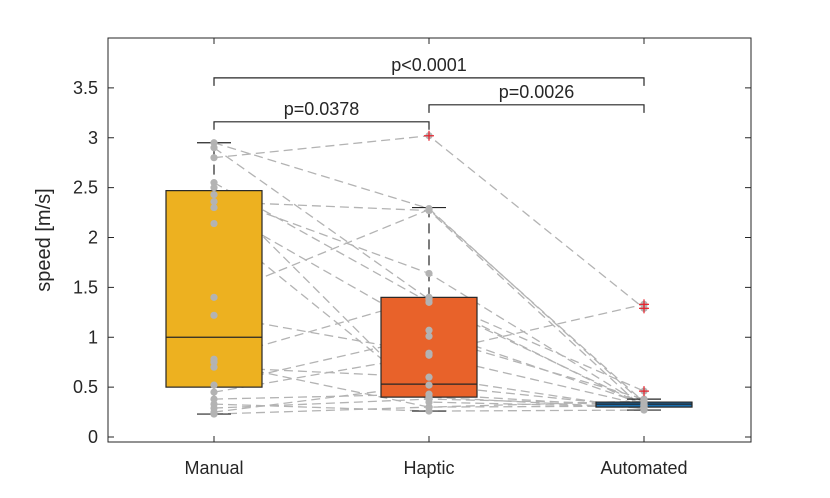 This screenshot has width=830, height=498. I want to click on x-tick-label: Haptic, so click(428, 468).